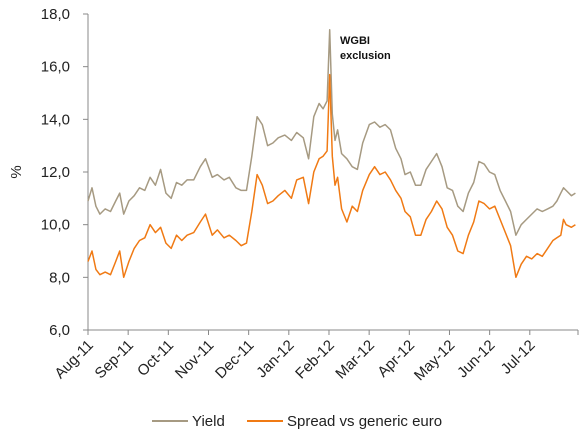 This screenshot has height=437, width=581. Describe the element at coordinates (55, 67) in the screenshot. I see `y-tick-label: 16,0` at that location.